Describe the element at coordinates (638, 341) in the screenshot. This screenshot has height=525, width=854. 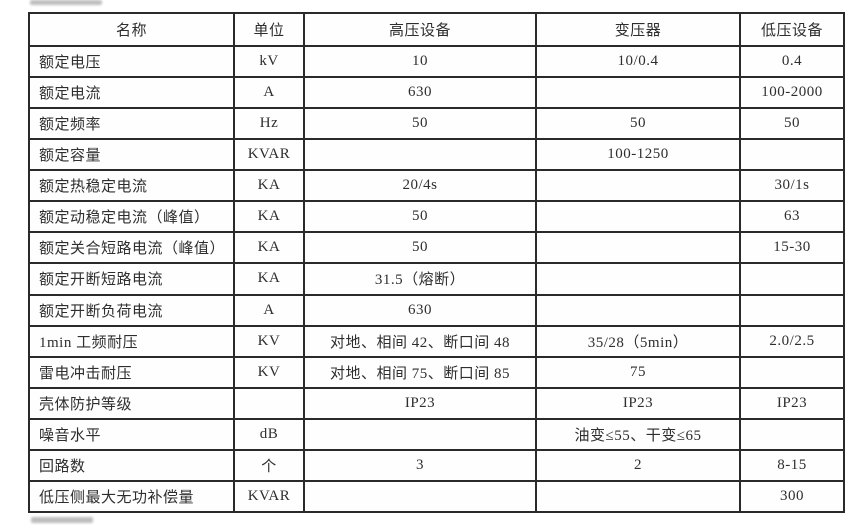
I see `cell-transformer: 35/28（5min）` at that location.